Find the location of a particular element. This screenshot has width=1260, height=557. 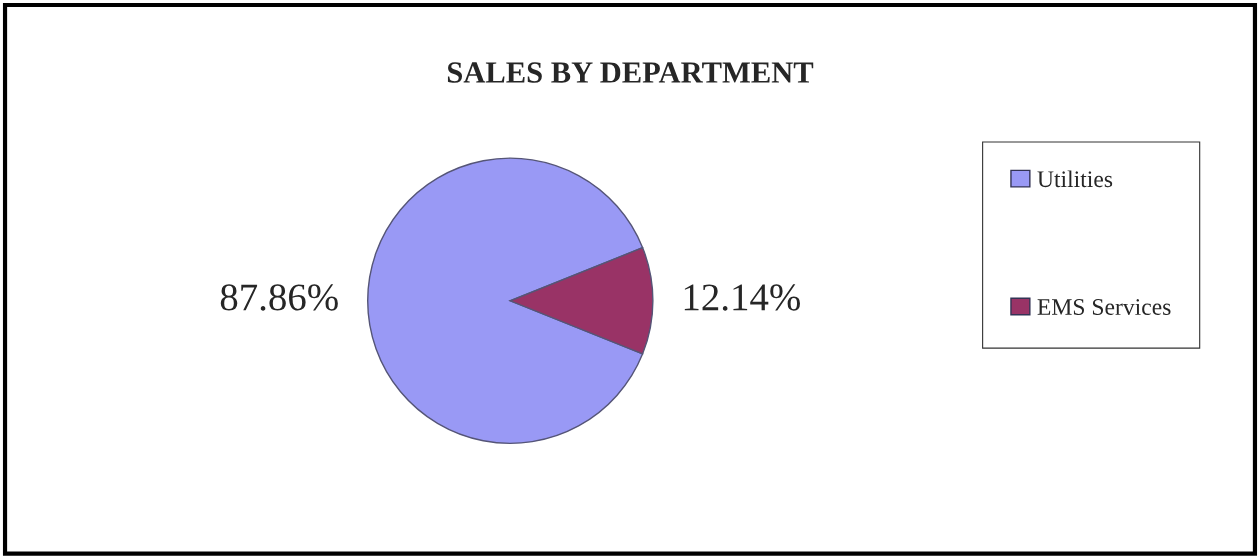

legend-label: Utilities is located at coordinates (1075, 179).